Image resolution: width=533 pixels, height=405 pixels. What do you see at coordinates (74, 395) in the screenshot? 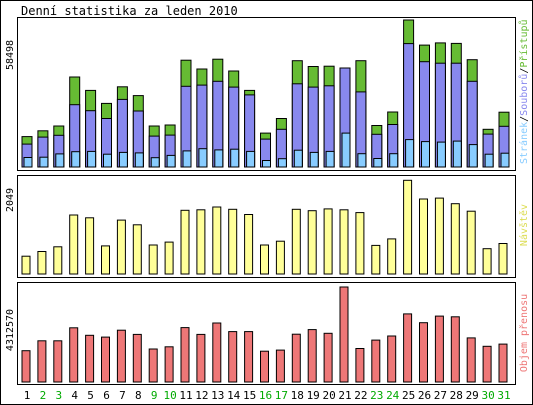
I see `day-label-4: 4` at bounding box center [74, 395].